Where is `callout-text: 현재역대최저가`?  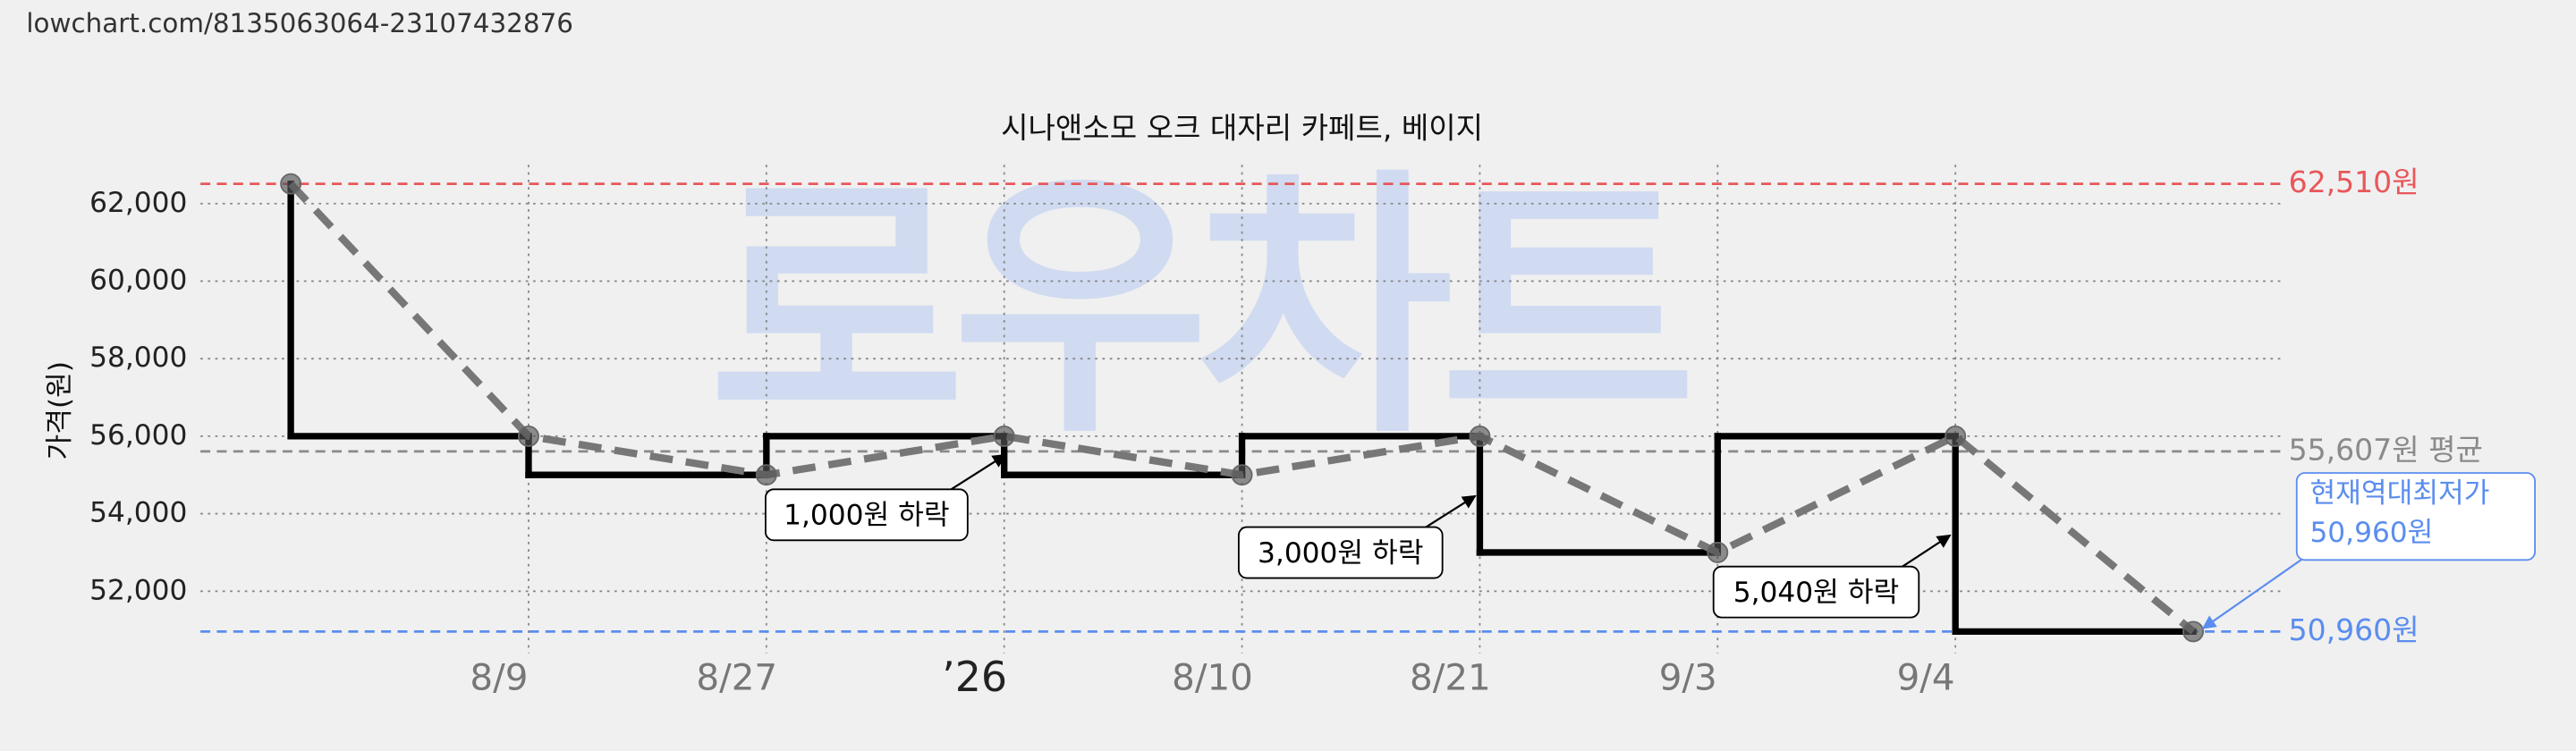 callout-text: 현재역대최저가 is located at coordinates (2399, 493).